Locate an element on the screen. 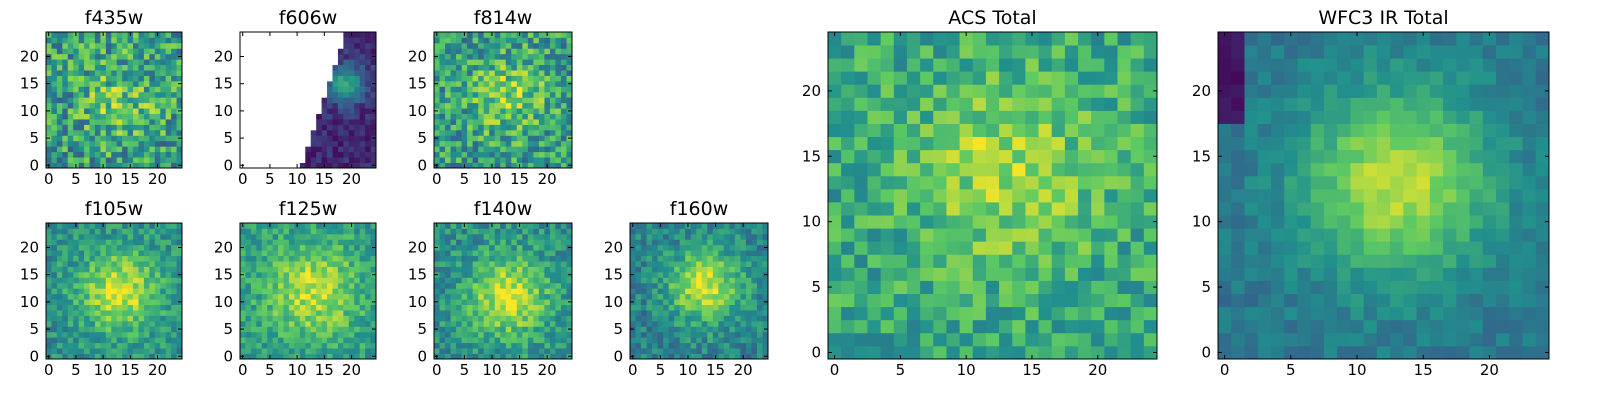 The height and width of the screenshot is (400, 1600). y-tick-label: 10 is located at coordinates (417, 302).